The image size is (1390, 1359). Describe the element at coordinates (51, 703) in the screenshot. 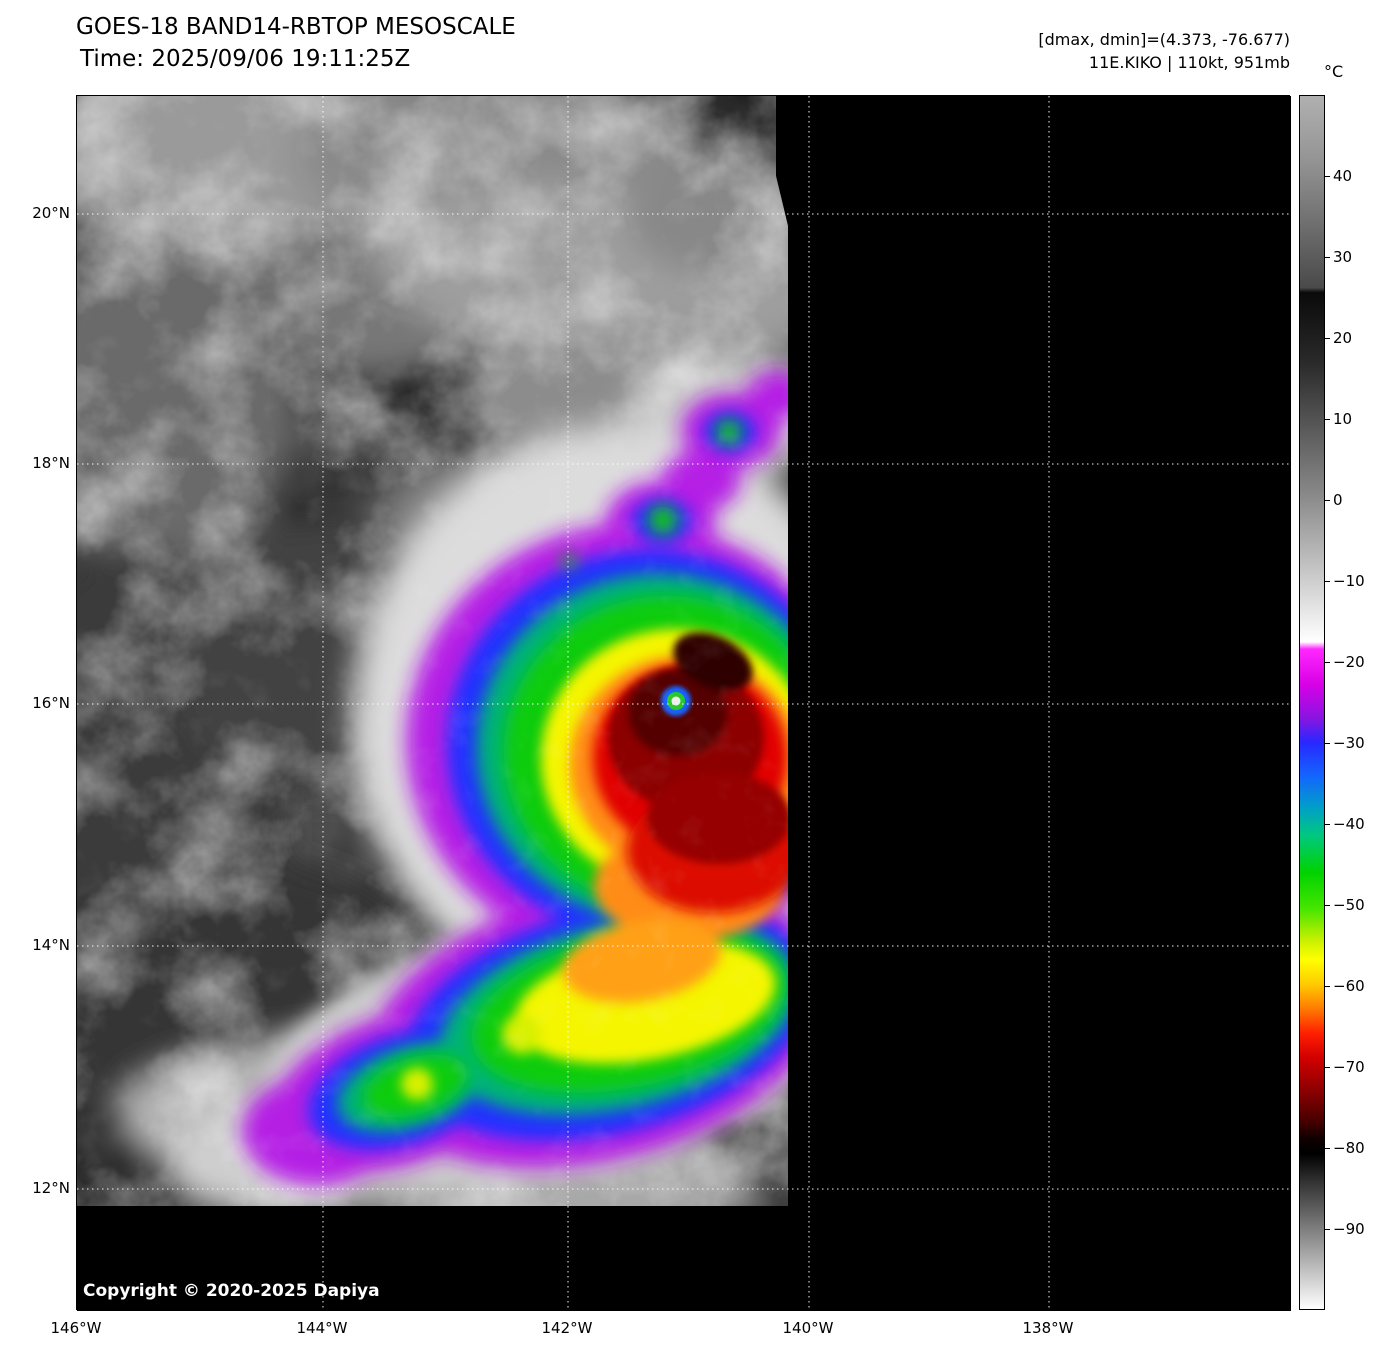

I see `lat-label-16n: 16°N` at that location.